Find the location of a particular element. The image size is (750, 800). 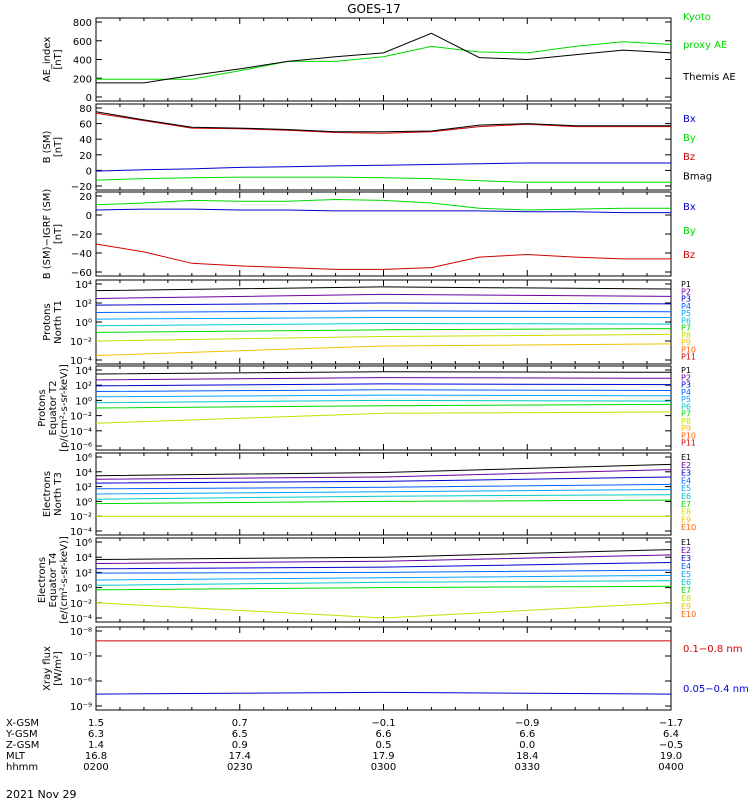

x-row-value: 19.0 is located at coordinates (671, 756).